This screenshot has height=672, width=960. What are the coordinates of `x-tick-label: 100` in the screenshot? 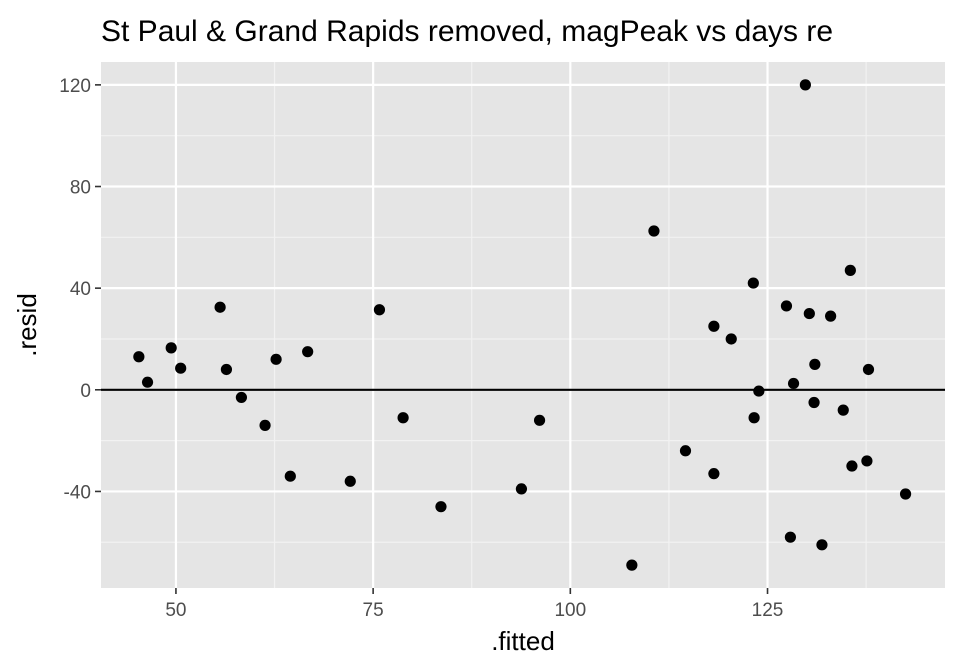 It's located at (570, 610).